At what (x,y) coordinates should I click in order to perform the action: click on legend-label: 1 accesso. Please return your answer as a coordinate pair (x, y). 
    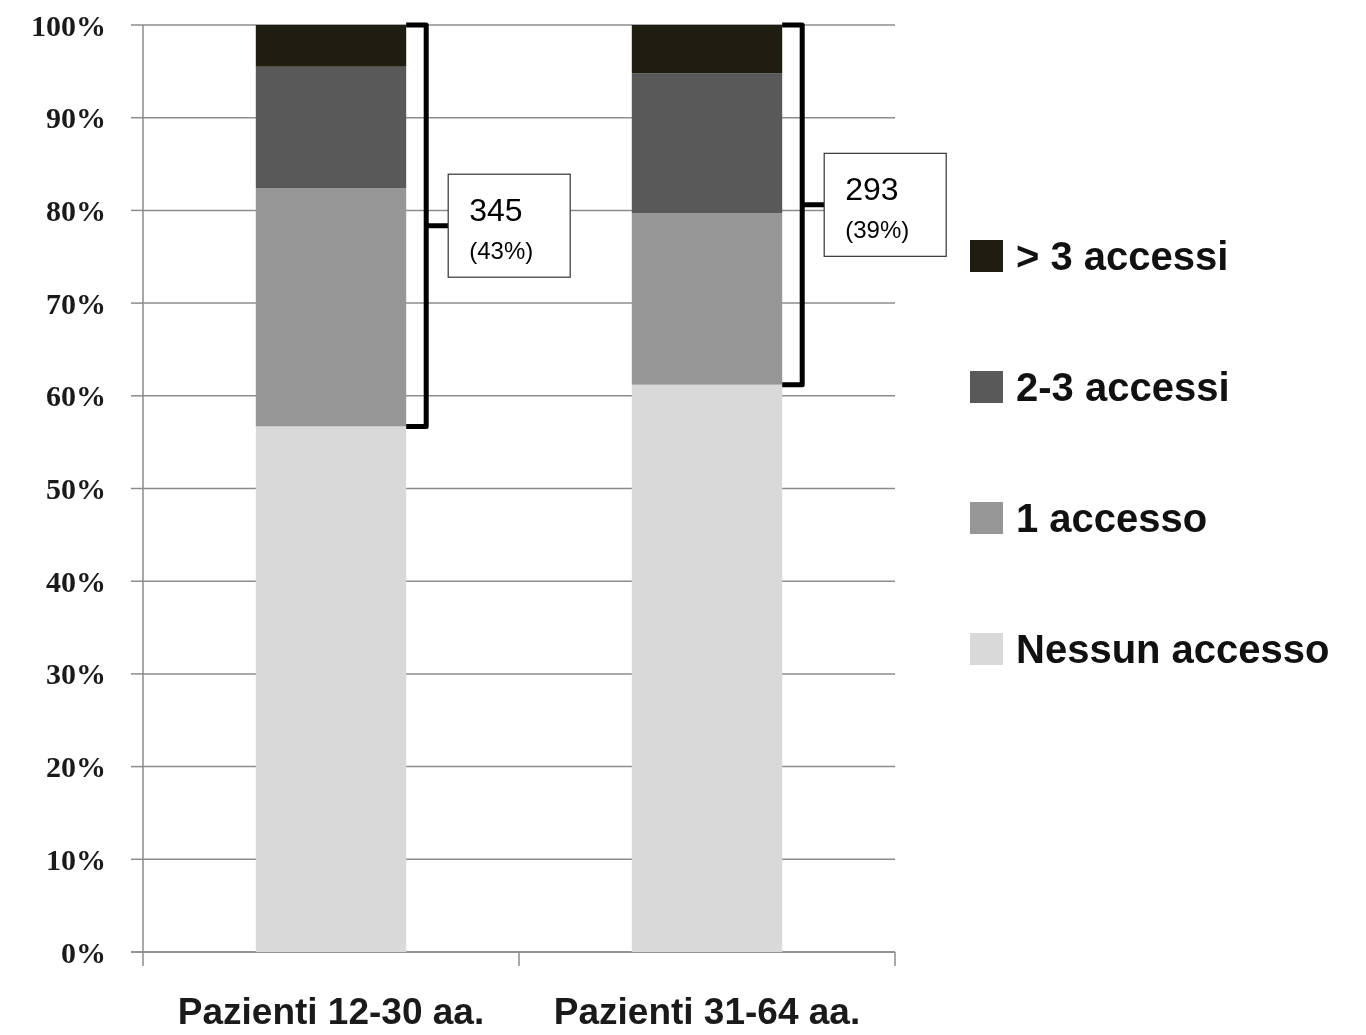
    Looking at the image, I should click on (1112, 518).